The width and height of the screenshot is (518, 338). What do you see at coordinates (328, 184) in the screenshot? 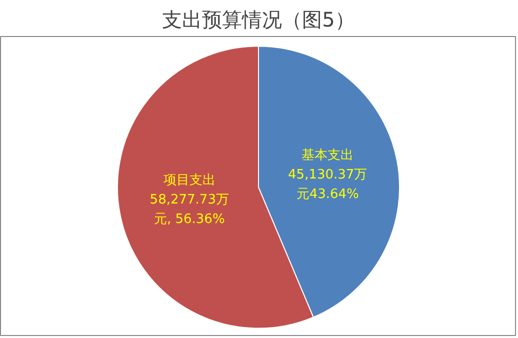
I see `data-label: 45,130.37万元43.64%` at bounding box center [328, 184].